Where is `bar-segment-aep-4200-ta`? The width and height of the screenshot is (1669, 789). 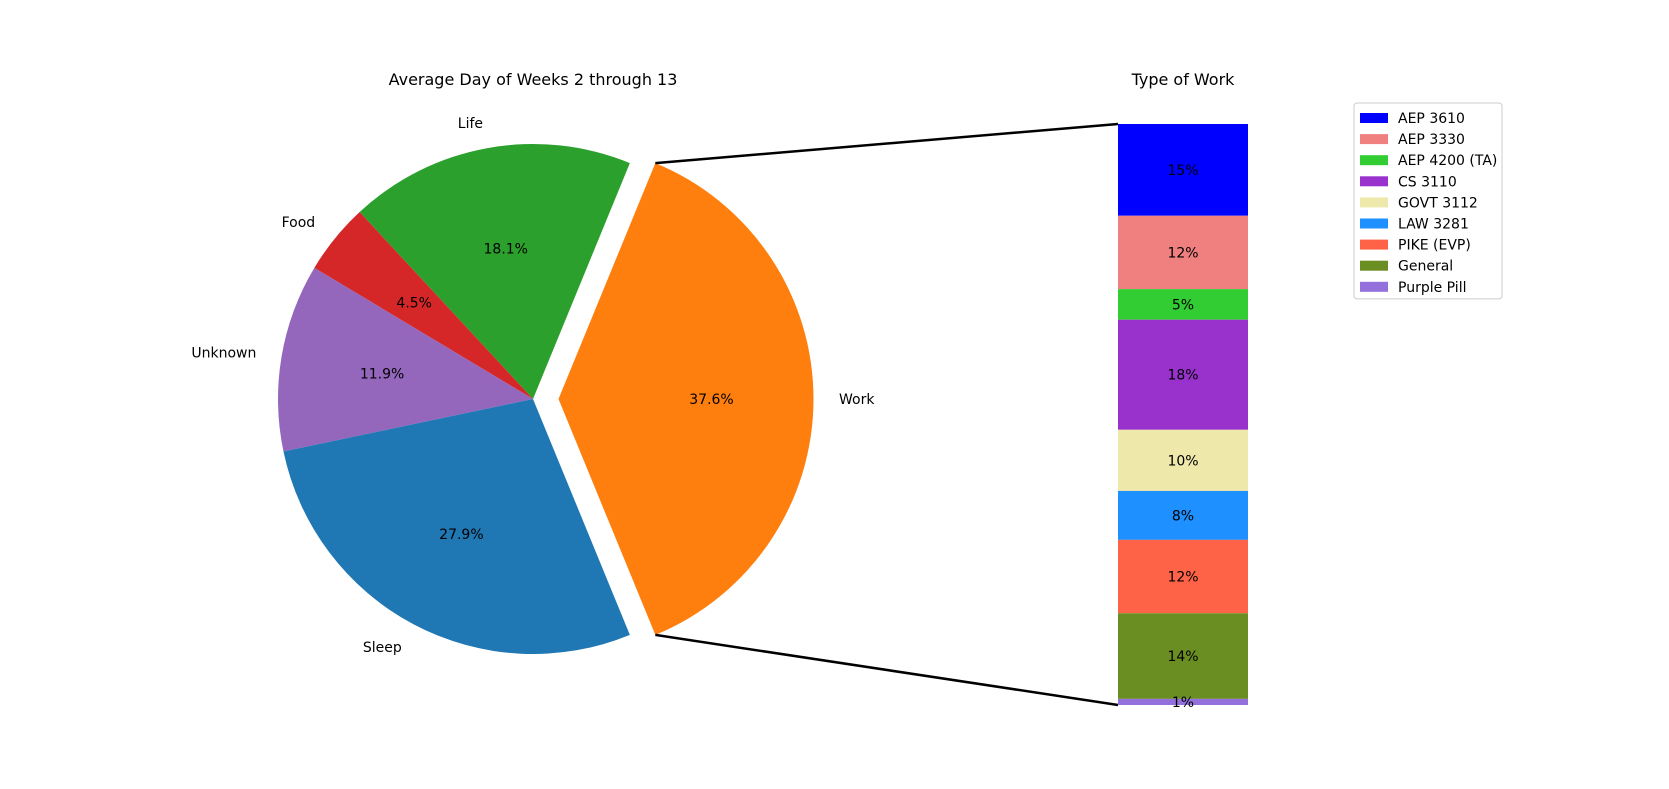
bar-segment-aep-4200-ta is located at coordinates (1183, 304).